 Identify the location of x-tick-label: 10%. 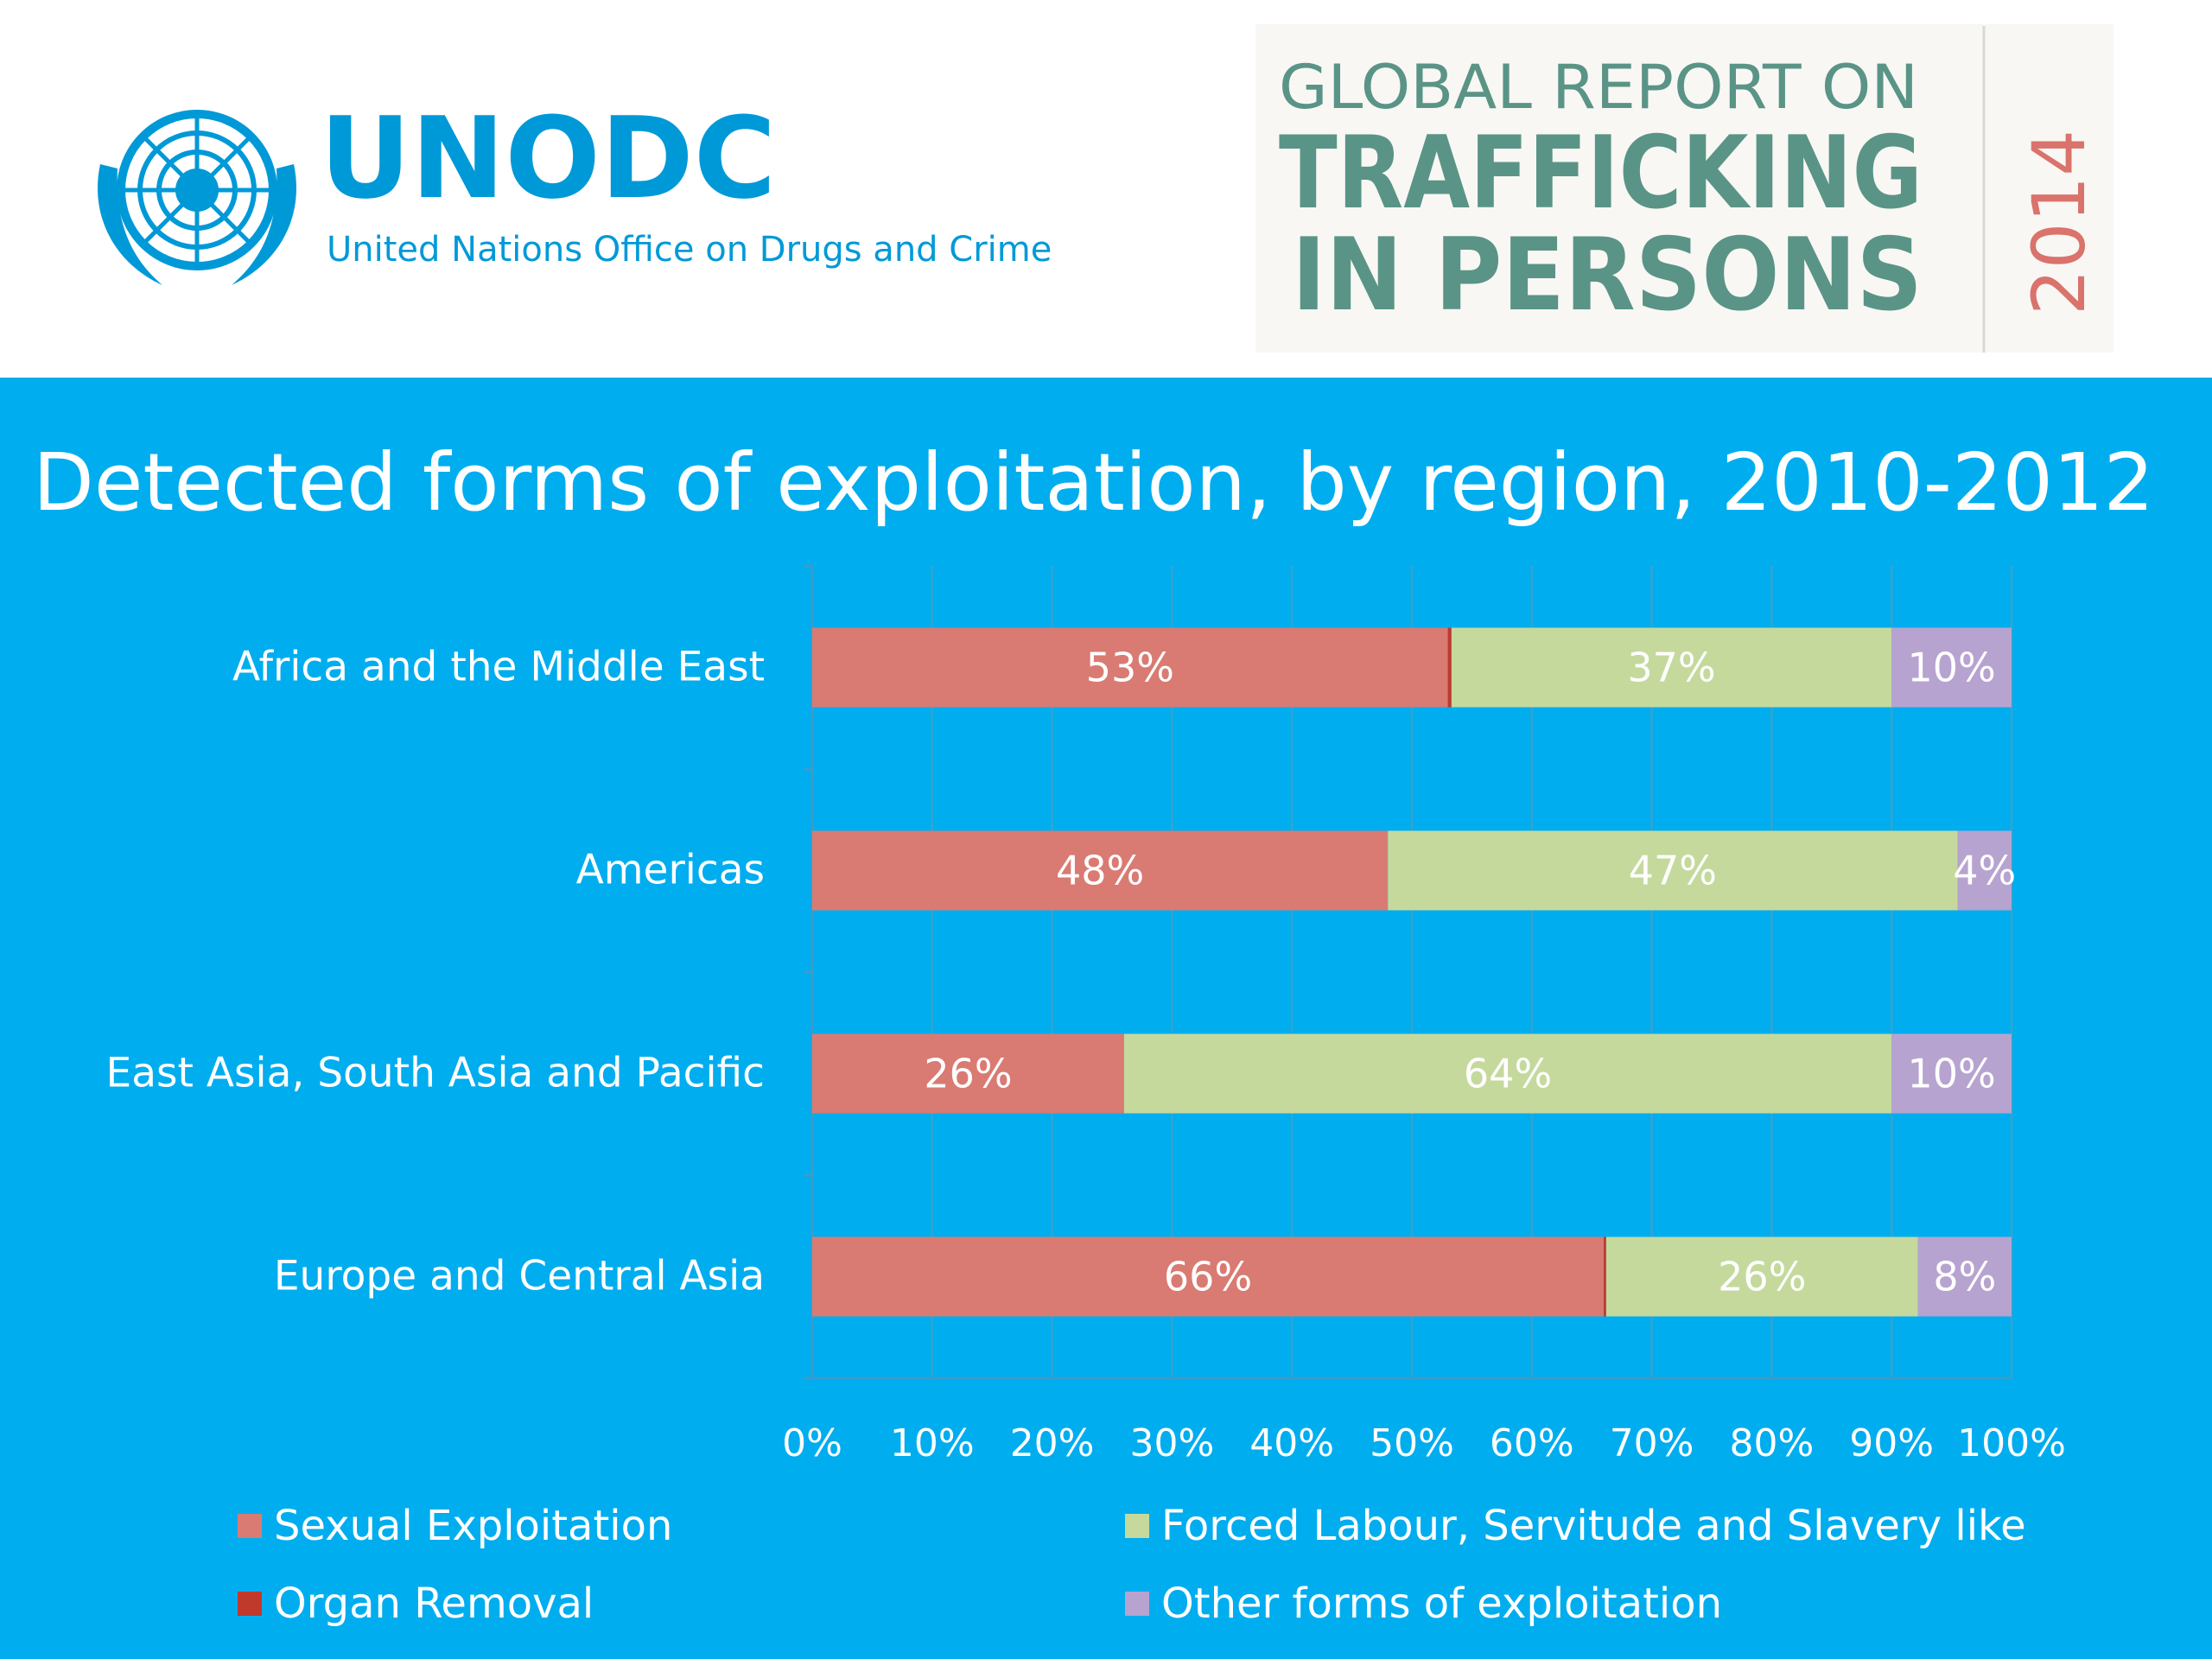
(932, 1443).